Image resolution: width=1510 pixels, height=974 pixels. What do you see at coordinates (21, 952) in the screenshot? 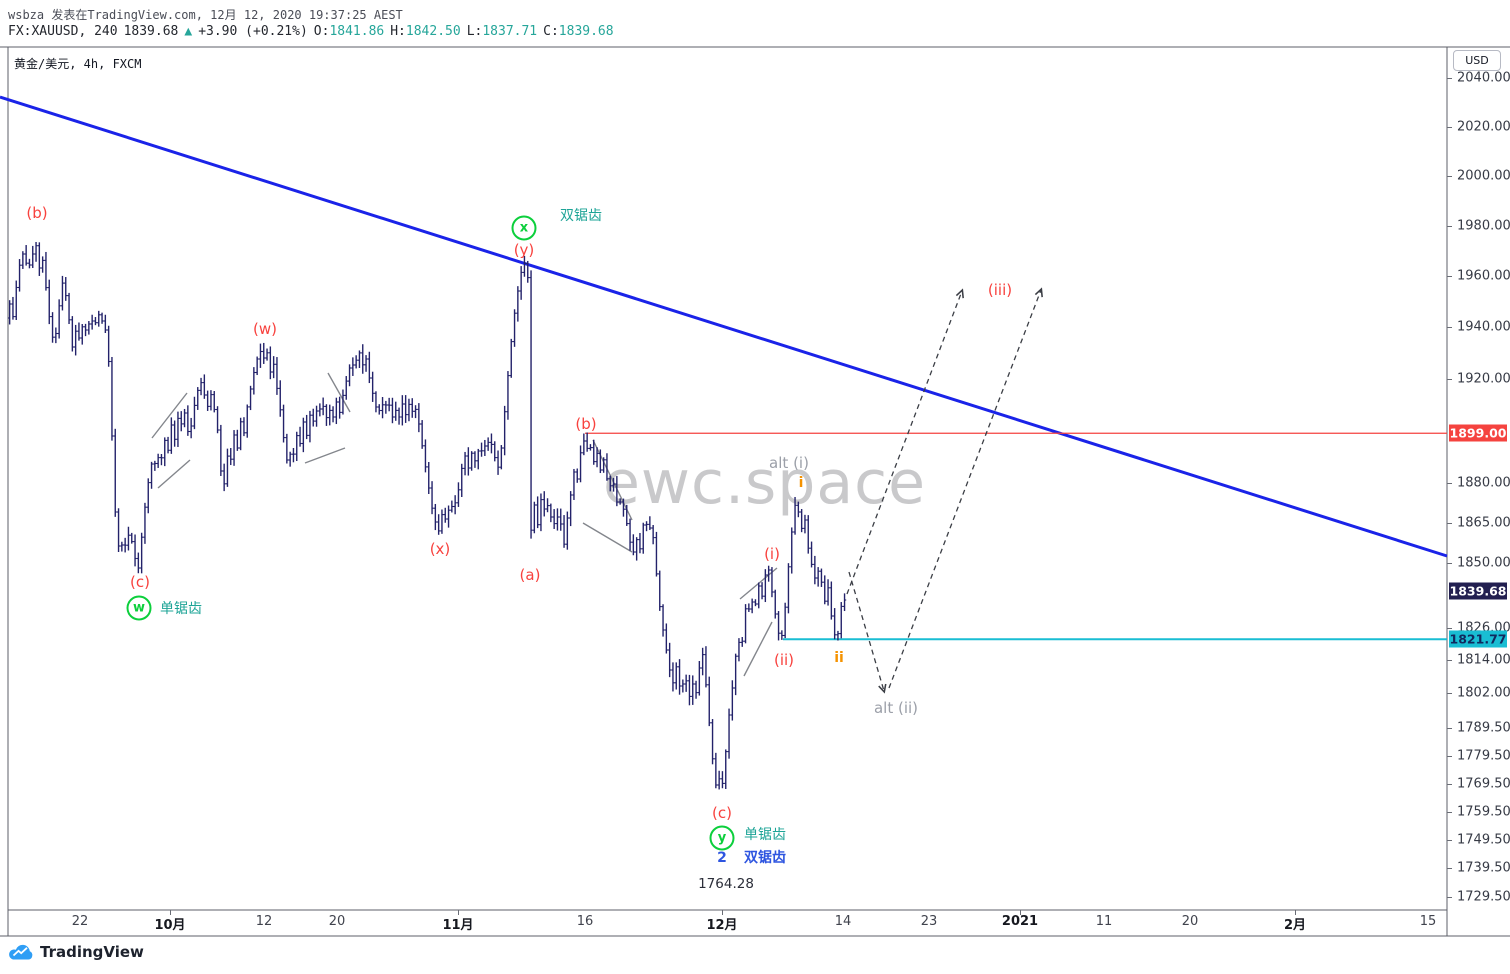
I see `tradingview-cloud-icon` at bounding box center [21, 952].